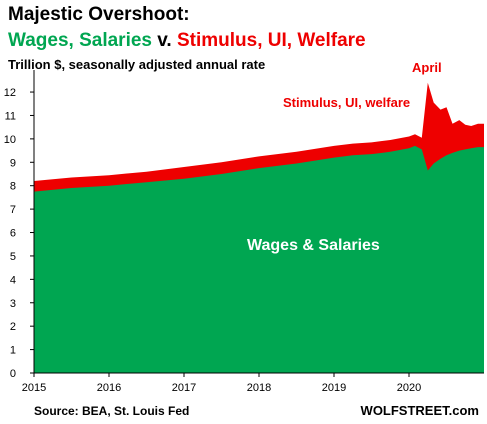 Image resolution: width=487 pixels, height=424 pixels. I want to click on wages-annotation: Wages & Salaries, so click(313, 245).